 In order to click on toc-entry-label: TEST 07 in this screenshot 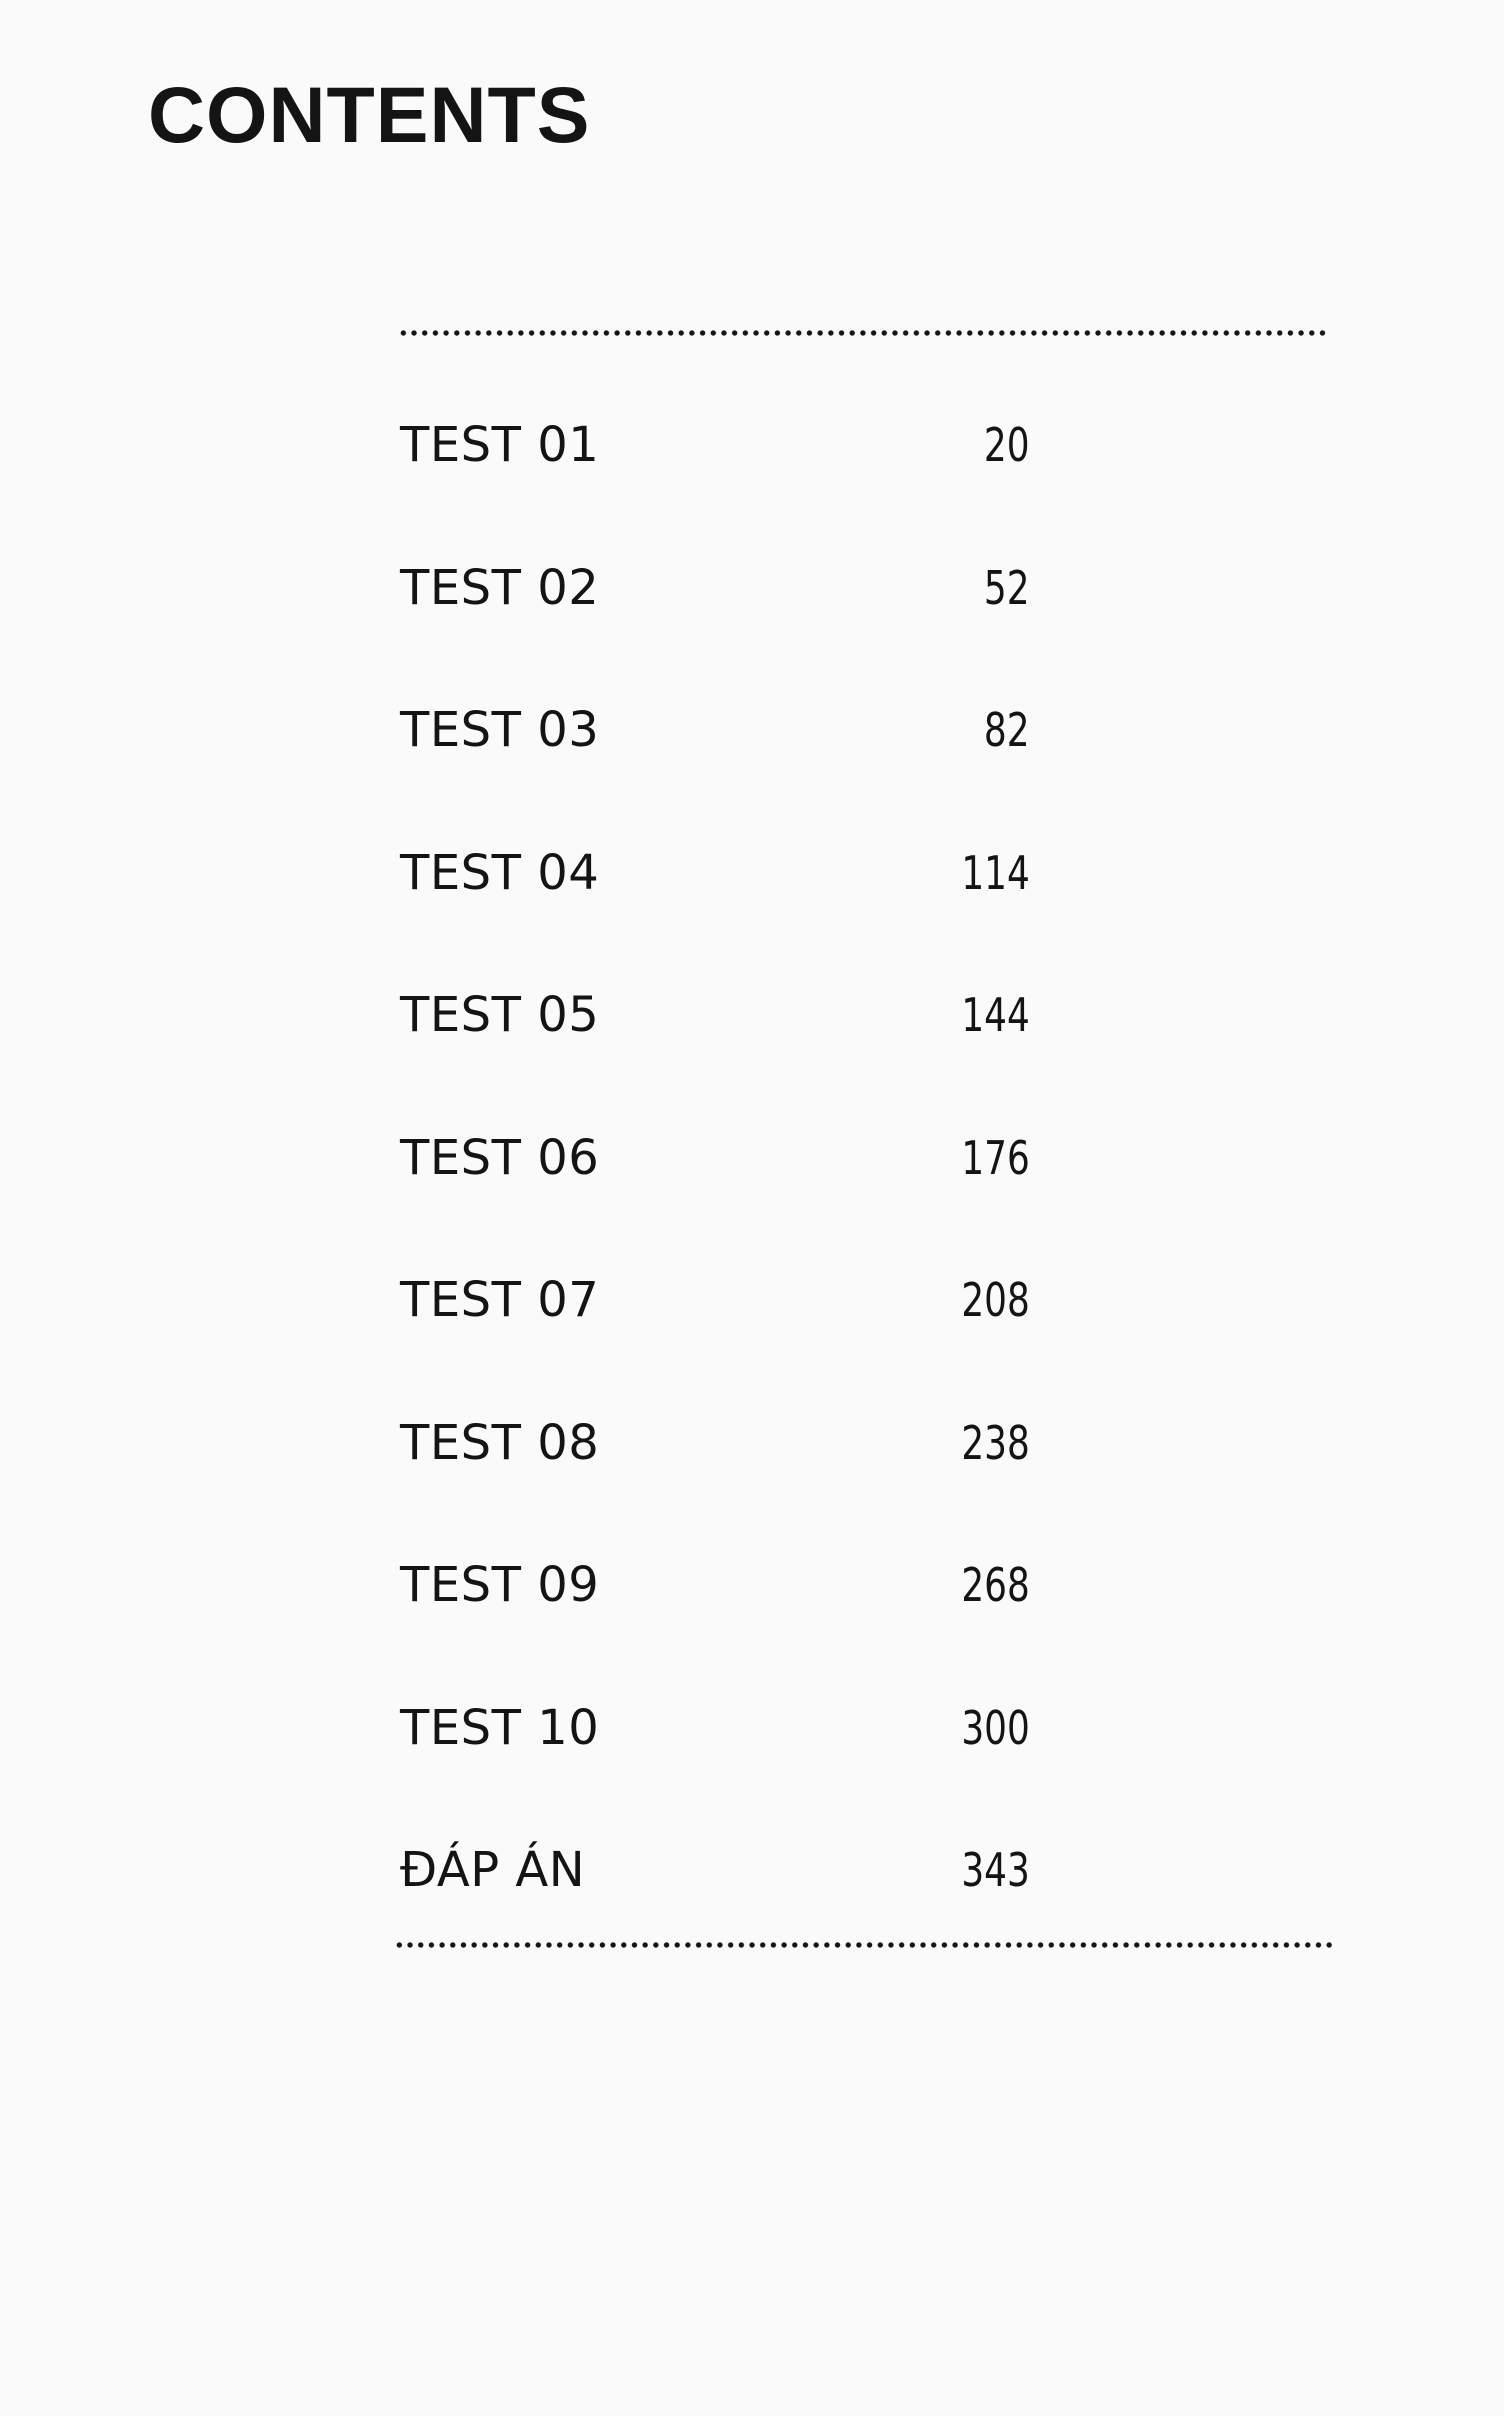, I will do `click(500, 1300)`.